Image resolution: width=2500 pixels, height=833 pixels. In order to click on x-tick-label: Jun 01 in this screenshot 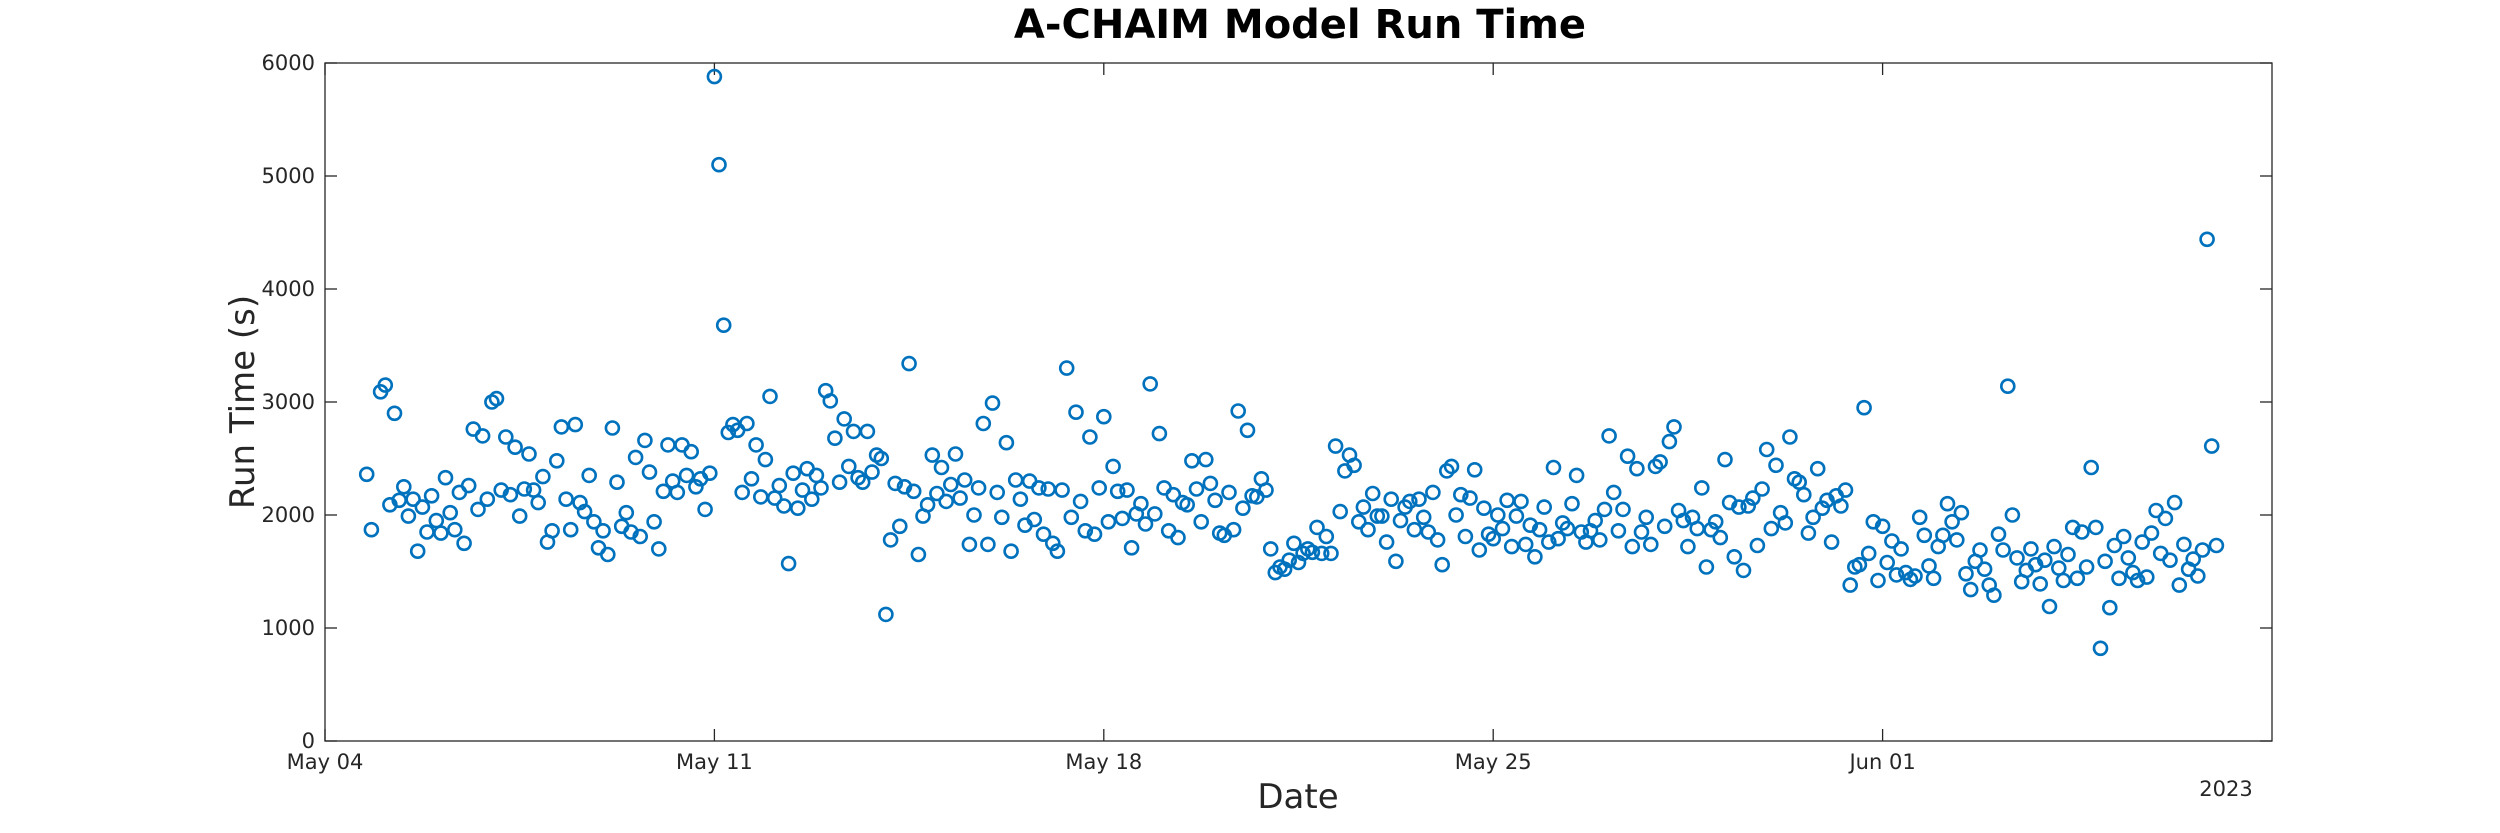, I will do `click(1881, 762)`.